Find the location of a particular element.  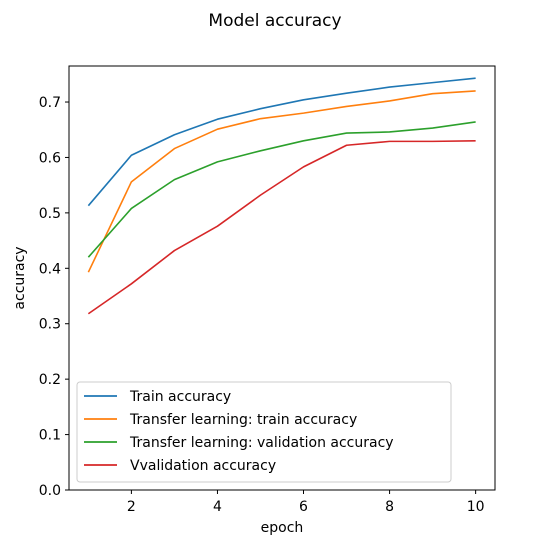

y-tick-label: 0.5 is located at coordinates (50, 214).